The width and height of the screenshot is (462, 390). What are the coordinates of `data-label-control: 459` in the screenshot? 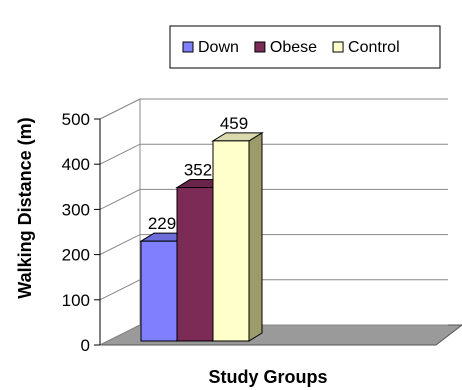 It's located at (234, 123).